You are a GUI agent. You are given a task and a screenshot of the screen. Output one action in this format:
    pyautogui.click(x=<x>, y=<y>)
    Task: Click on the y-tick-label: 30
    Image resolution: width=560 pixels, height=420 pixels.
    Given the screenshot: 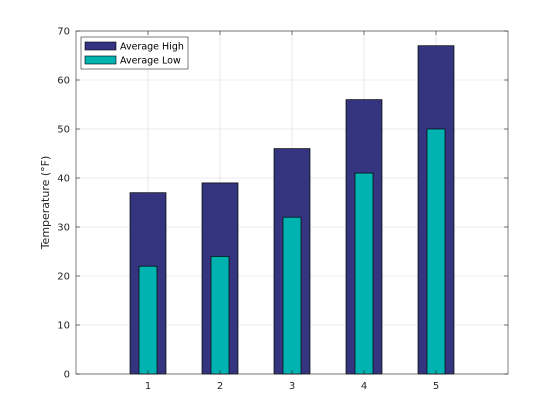 What is the action you would take?
    pyautogui.click(x=63, y=228)
    